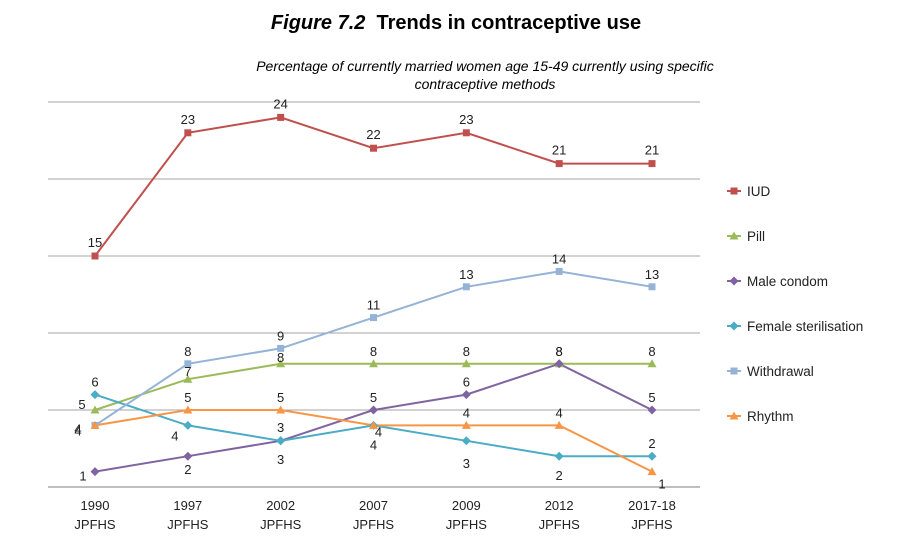 The width and height of the screenshot is (912, 557). I want to click on data-label-iud: 22, so click(373, 134).